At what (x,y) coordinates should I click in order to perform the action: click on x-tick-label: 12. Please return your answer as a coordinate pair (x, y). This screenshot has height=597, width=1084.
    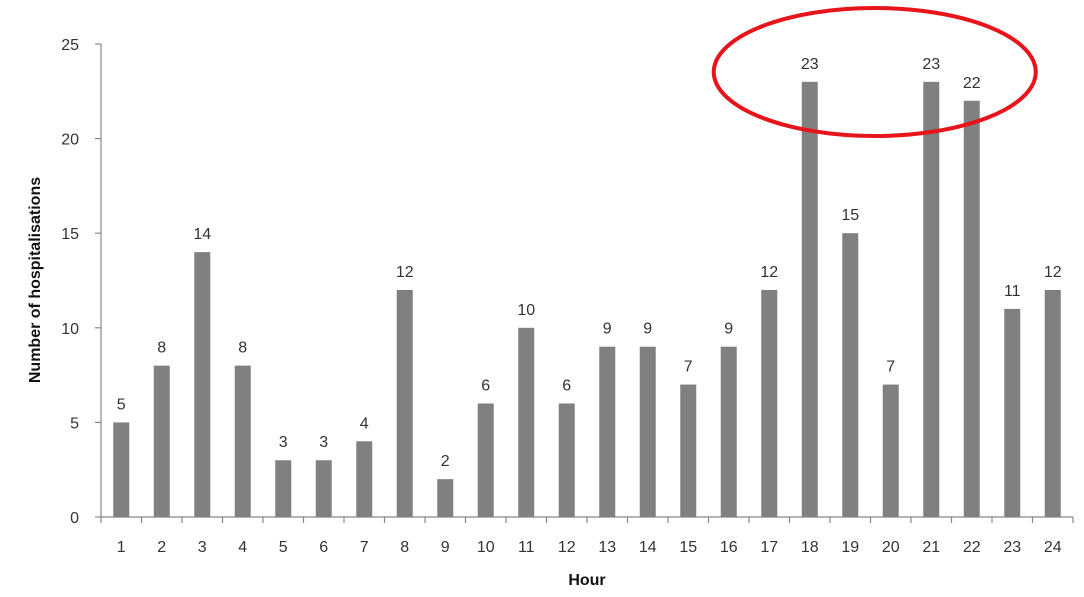
    Looking at the image, I should click on (567, 547).